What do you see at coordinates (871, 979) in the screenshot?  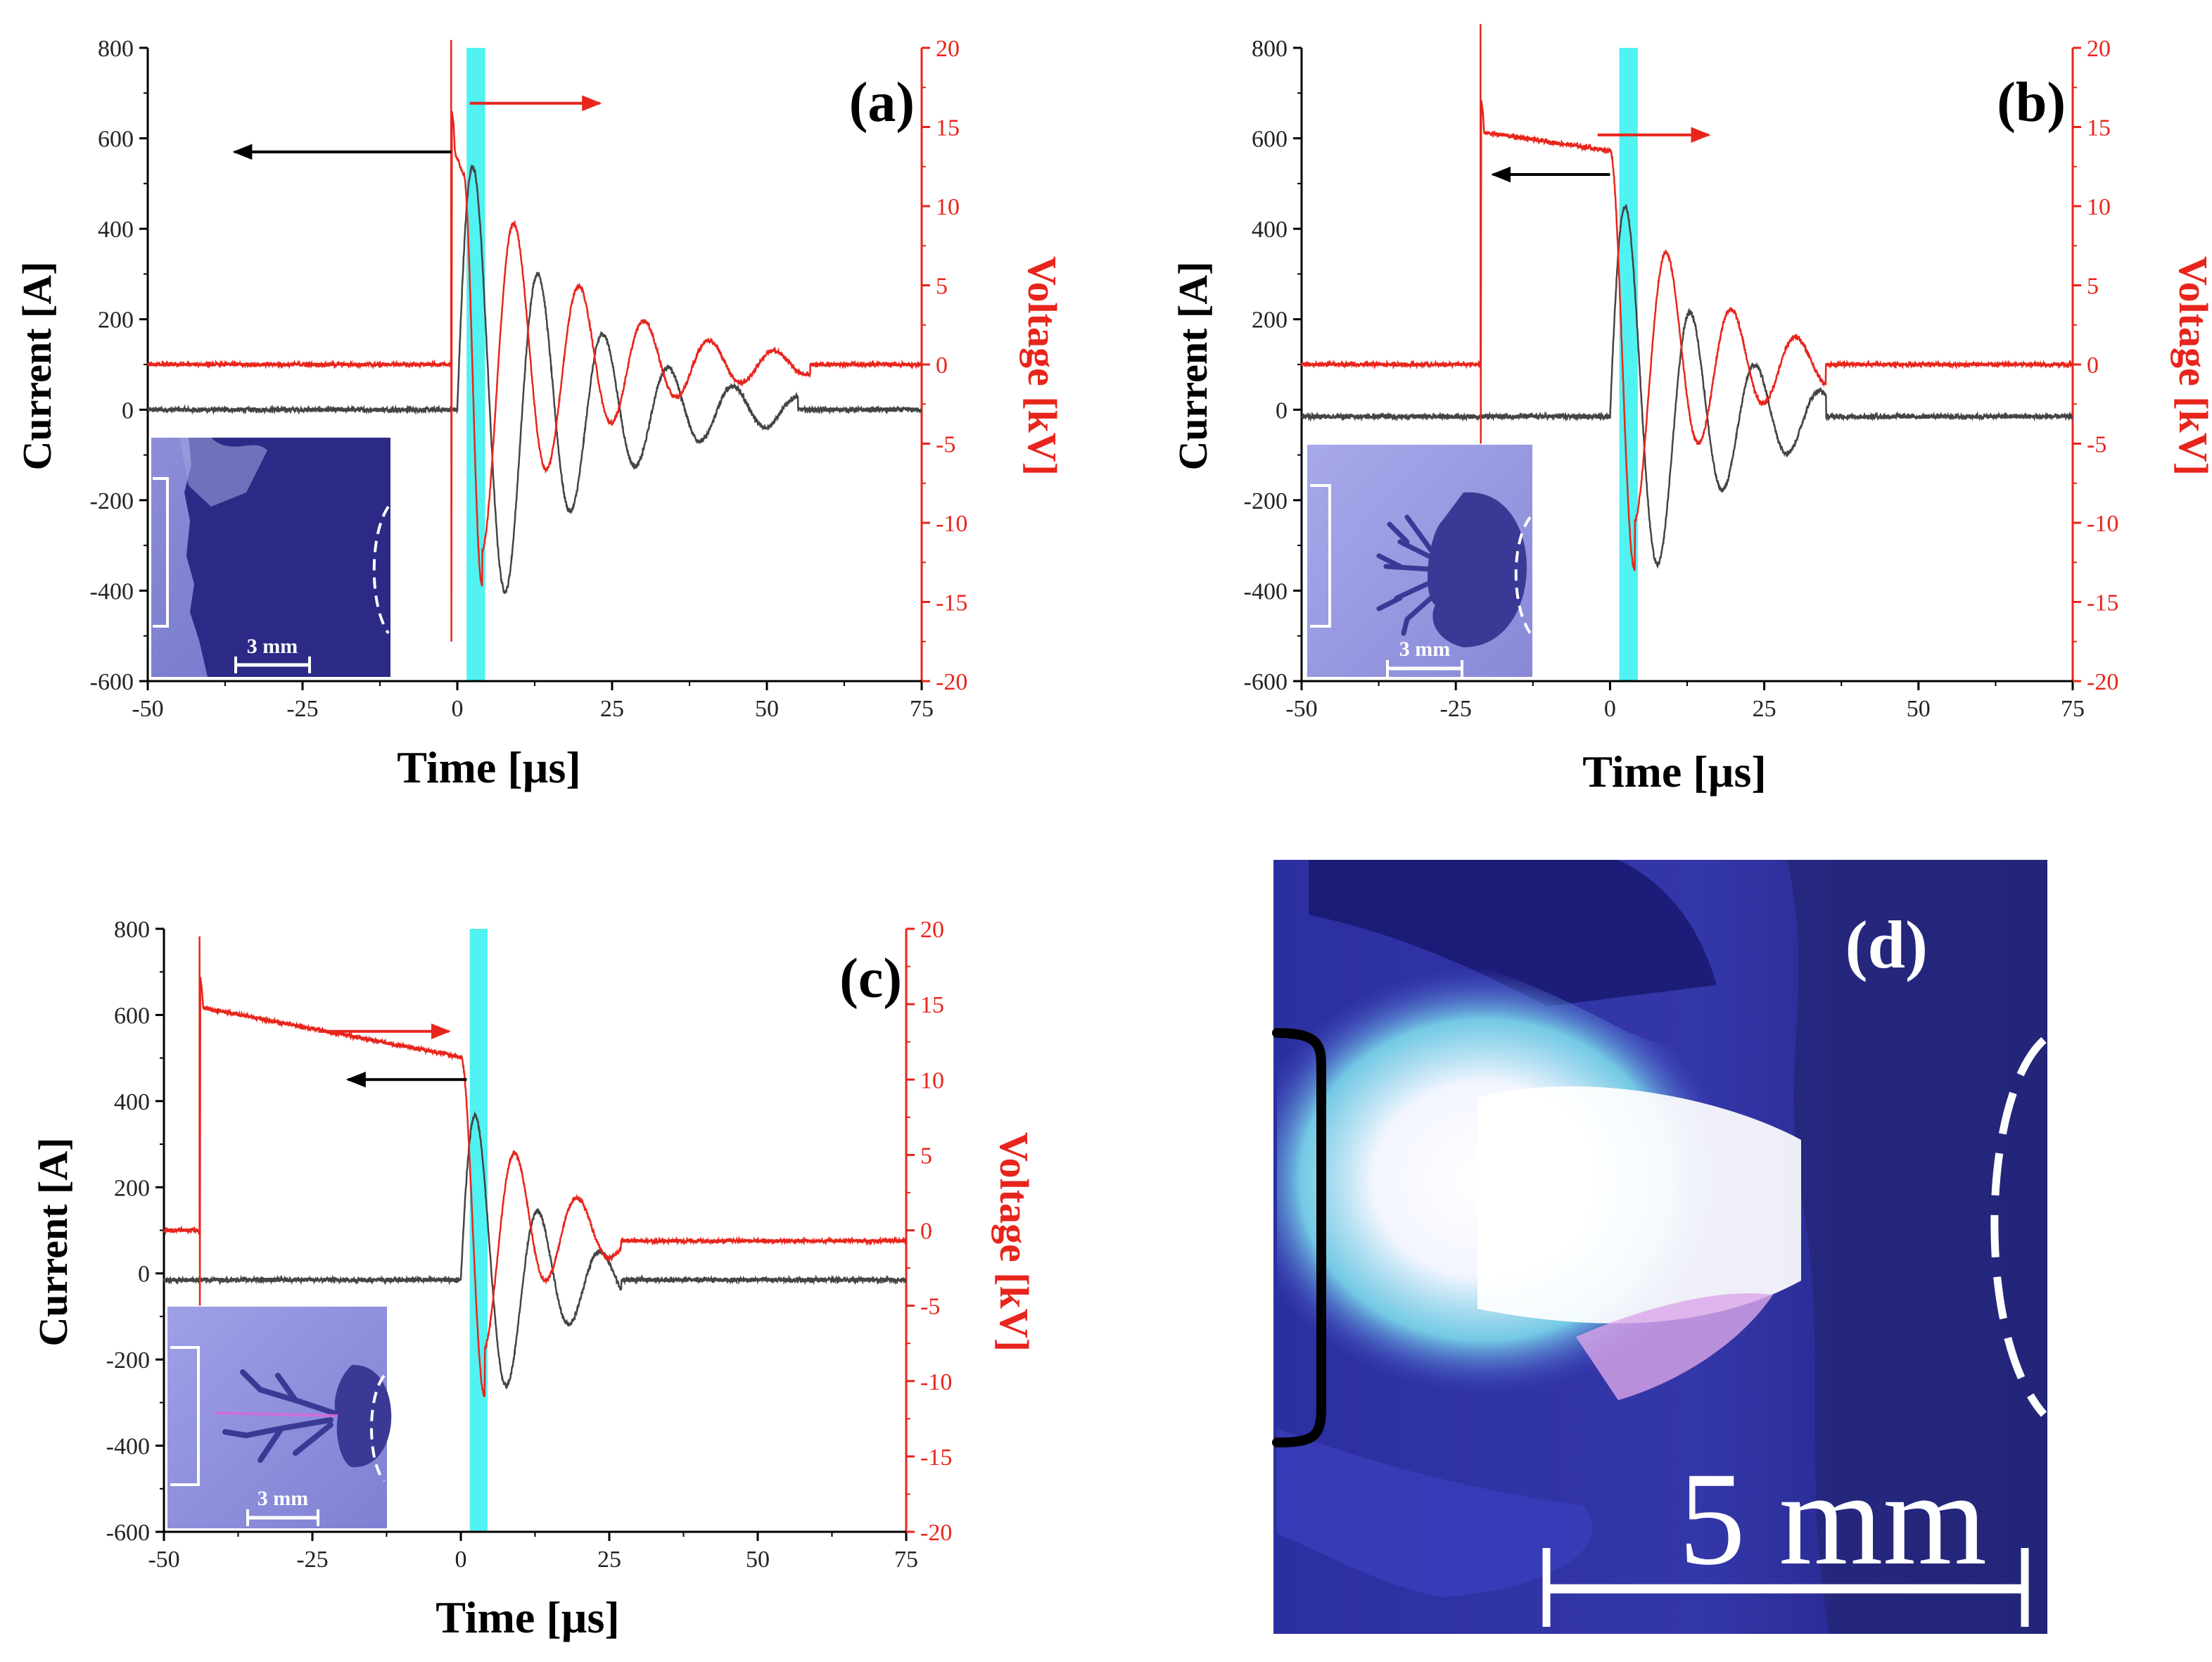 I see `panel-label: (c)` at bounding box center [871, 979].